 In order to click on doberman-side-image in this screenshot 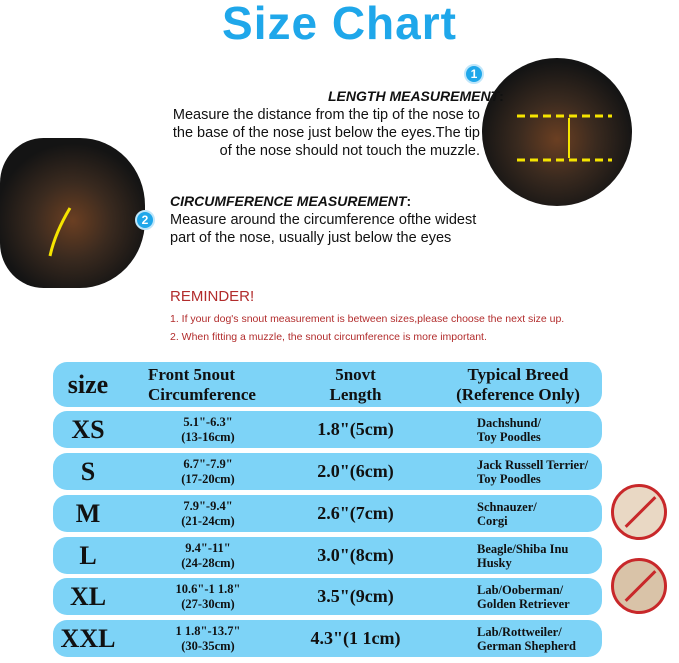, I will do `click(72, 213)`.